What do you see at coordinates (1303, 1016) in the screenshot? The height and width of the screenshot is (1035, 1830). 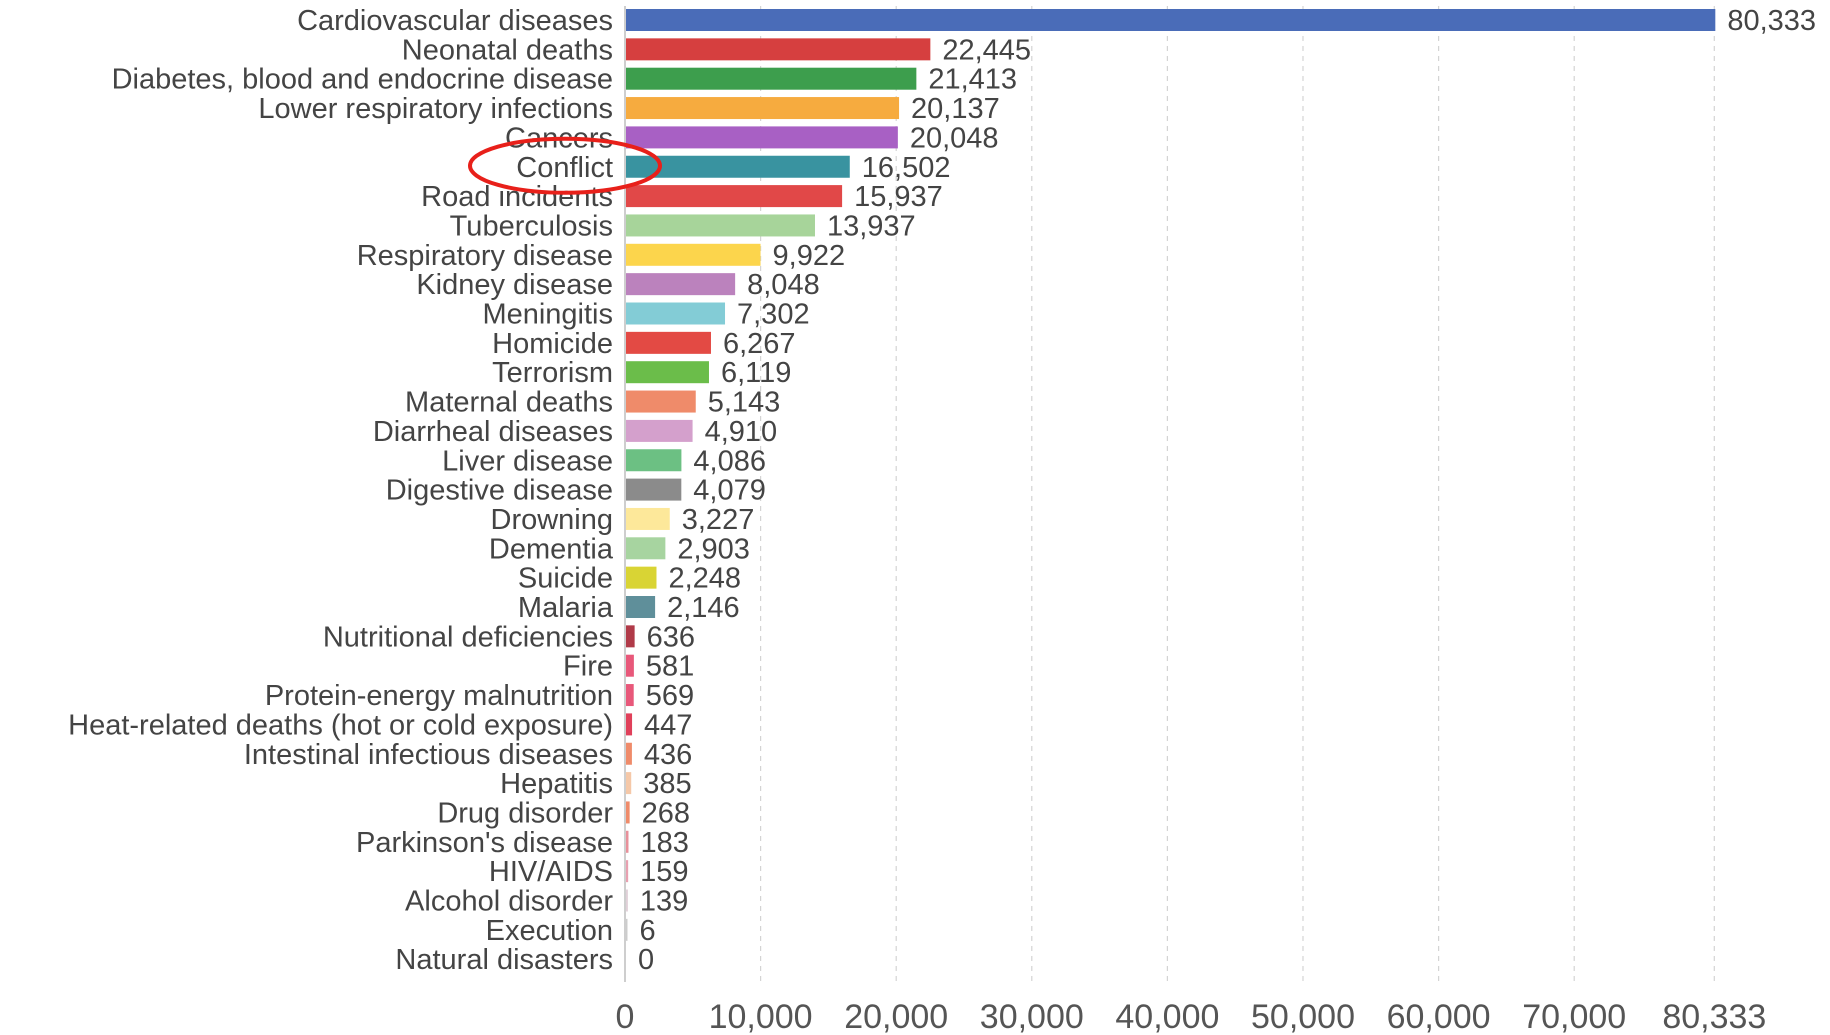 I see `x-tick-label: 50,000` at bounding box center [1303, 1016].